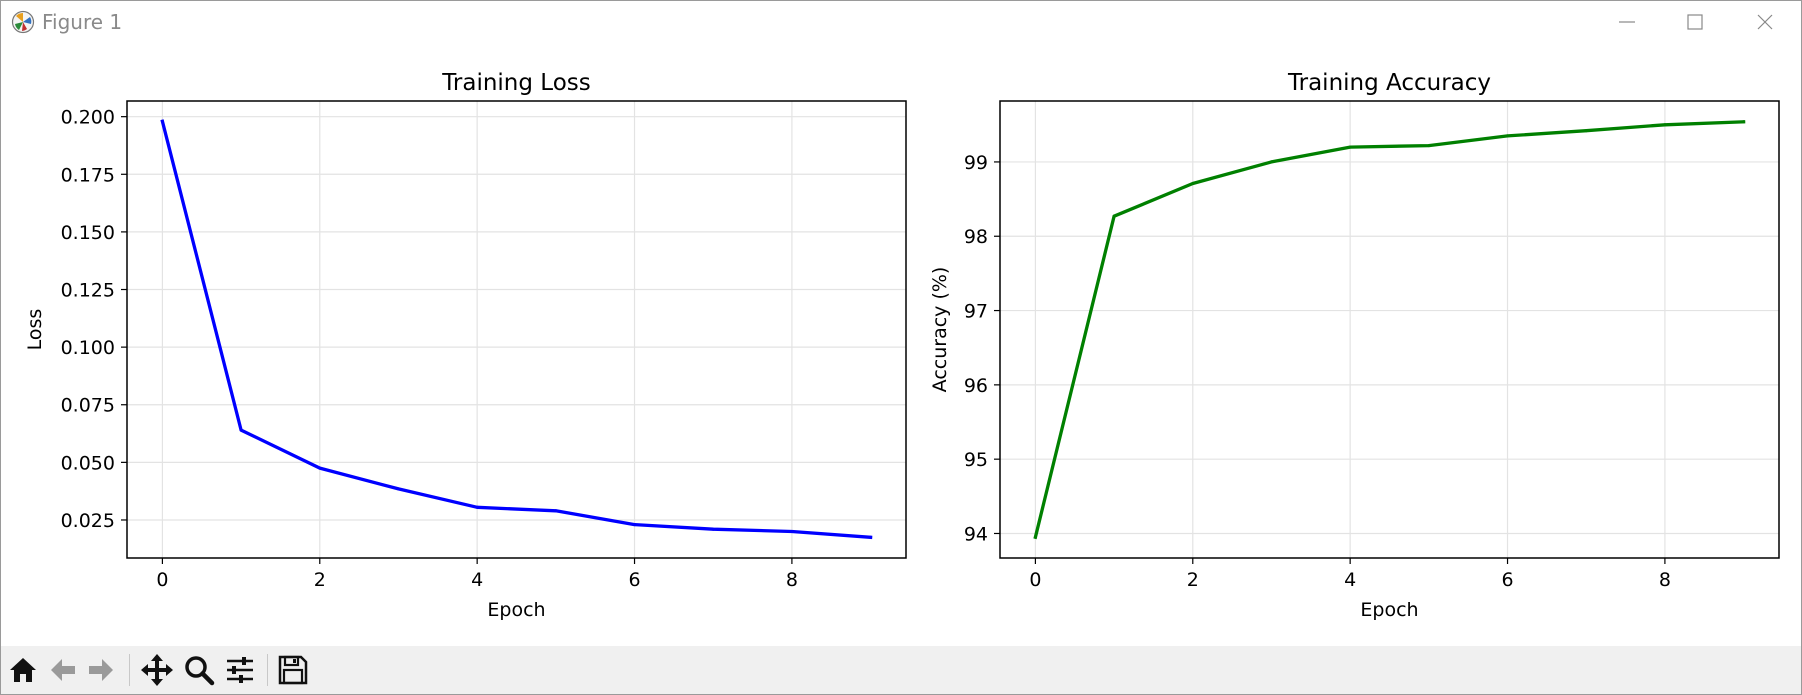  I want to click on chart-title: Training Accuracy, so click(1389, 83).